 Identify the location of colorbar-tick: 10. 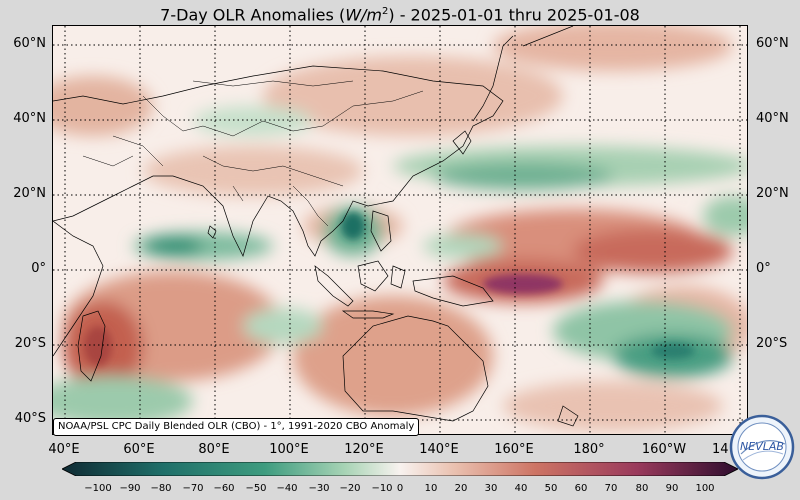
(431, 488).